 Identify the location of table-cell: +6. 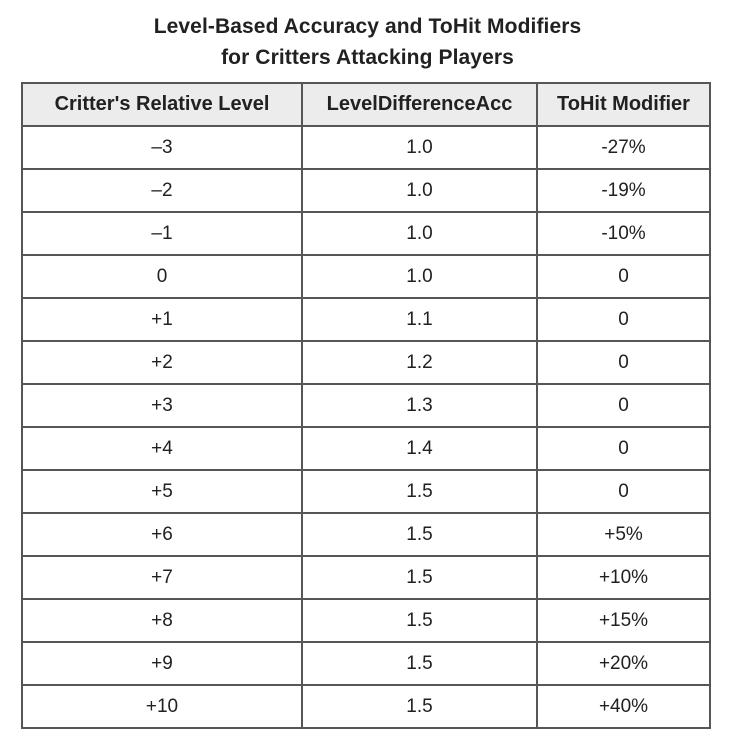
(162, 534).